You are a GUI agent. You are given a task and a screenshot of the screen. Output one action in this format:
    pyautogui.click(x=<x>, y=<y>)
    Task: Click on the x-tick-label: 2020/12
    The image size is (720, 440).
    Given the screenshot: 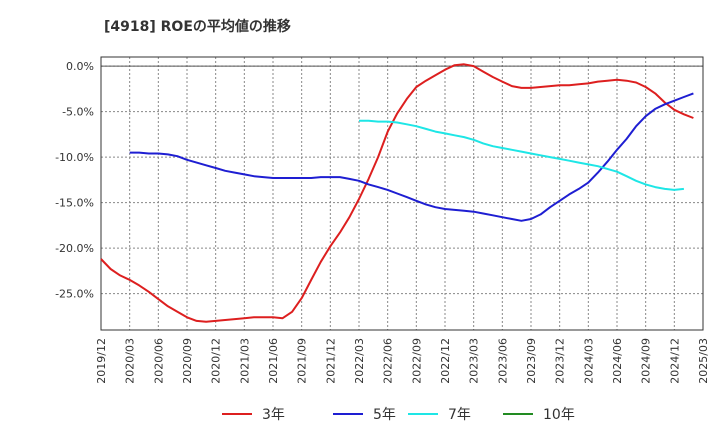 What is the action you would take?
    pyautogui.click(x=216, y=361)
    